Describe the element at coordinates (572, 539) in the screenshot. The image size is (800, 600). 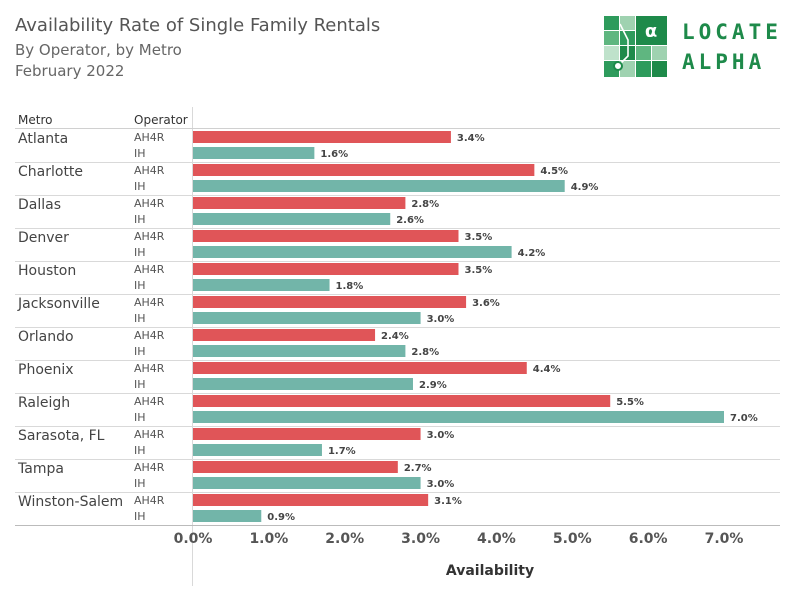
I see `x-tick-label: 5.0%` at that location.